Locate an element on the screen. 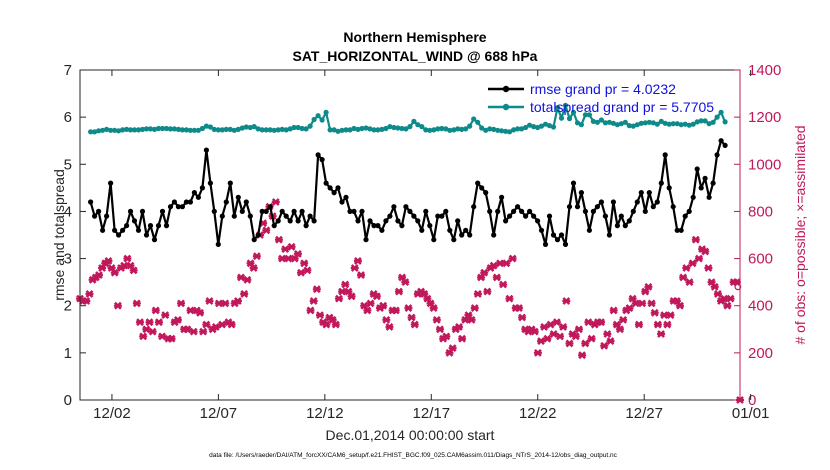  x-tick-label: 12/12 is located at coordinates (325, 413).